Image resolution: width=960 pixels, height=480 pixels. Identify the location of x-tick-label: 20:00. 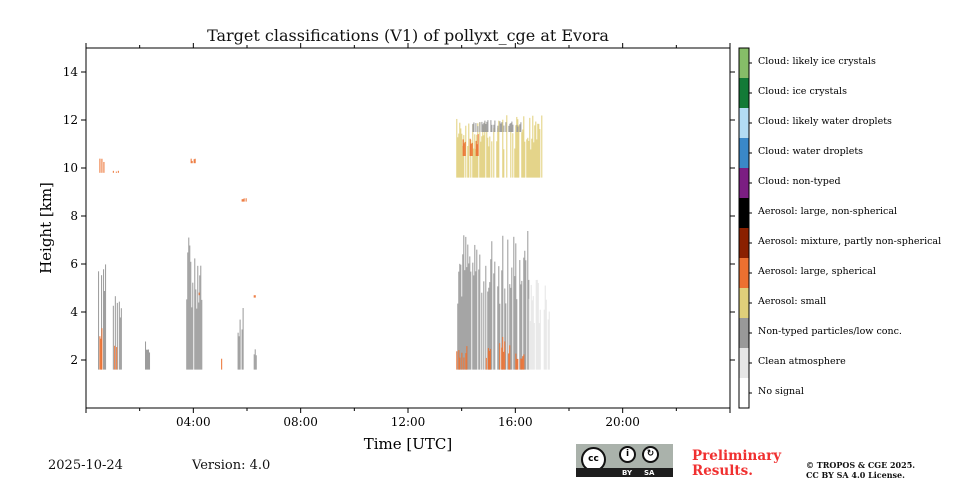
(622, 422).